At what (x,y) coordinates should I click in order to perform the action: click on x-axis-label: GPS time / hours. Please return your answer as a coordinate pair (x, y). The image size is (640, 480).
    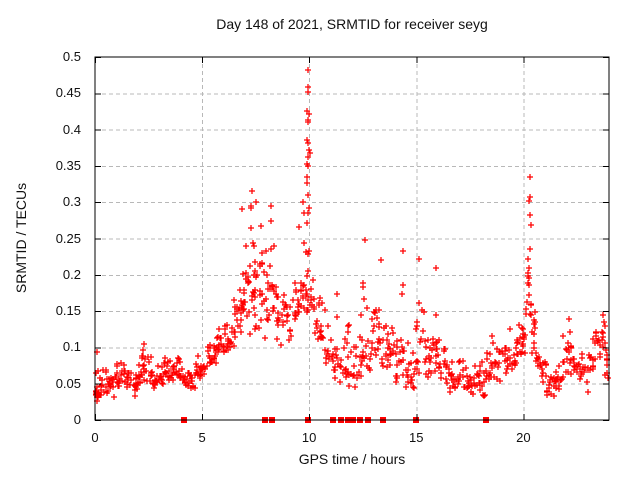
    Looking at the image, I should click on (352, 459).